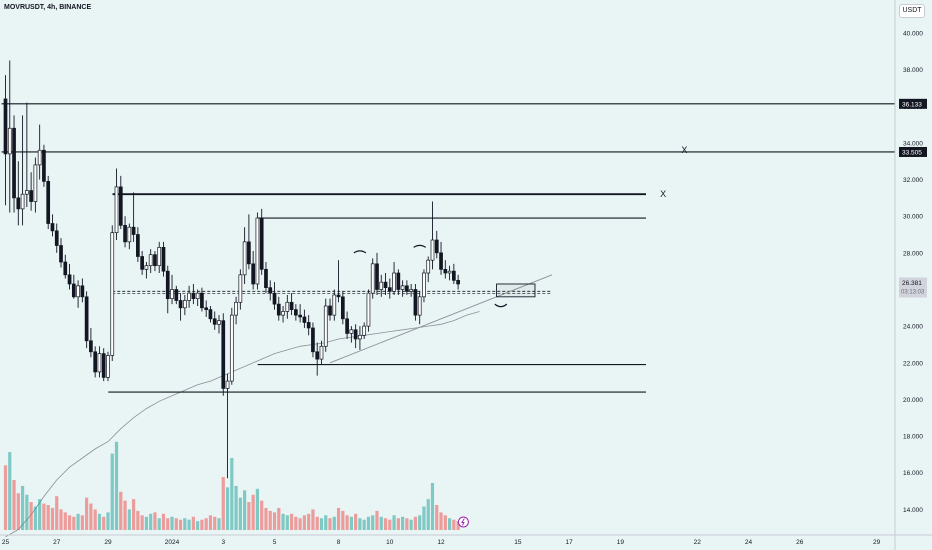 This screenshot has width=932, height=550. What do you see at coordinates (913, 70) in the screenshot?
I see `price-tick-label: 38.000` at bounding box center [913, 70].